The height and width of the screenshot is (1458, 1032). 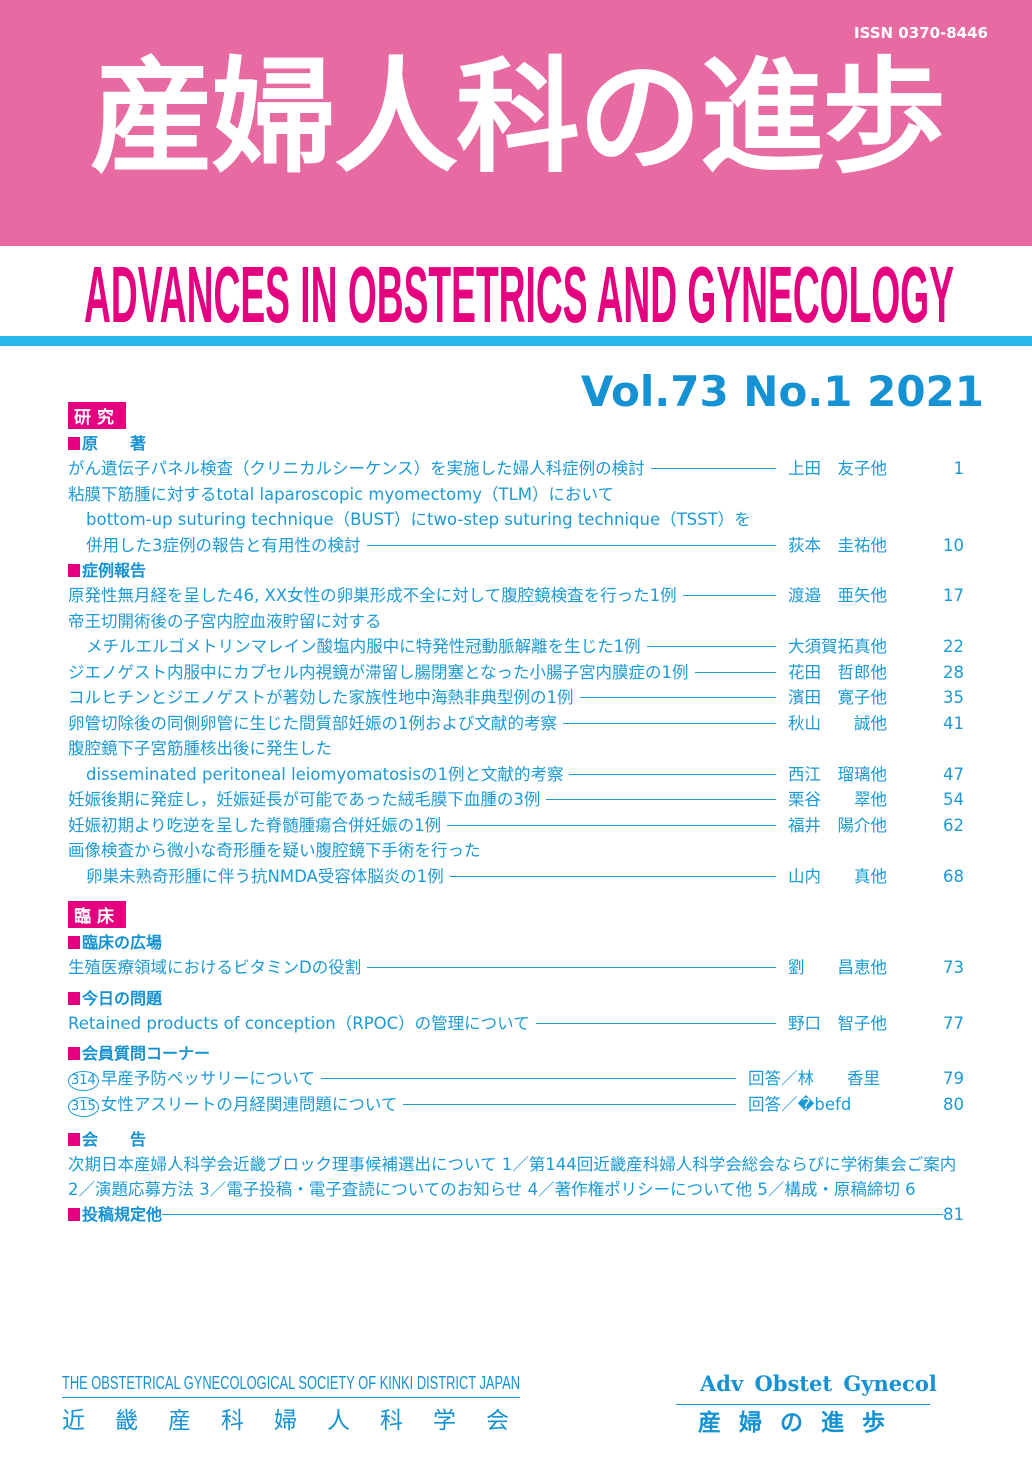 What do you see at coordinates (516, 341) in the screenshot?
I see `divider` at bounding box center [516, 341].